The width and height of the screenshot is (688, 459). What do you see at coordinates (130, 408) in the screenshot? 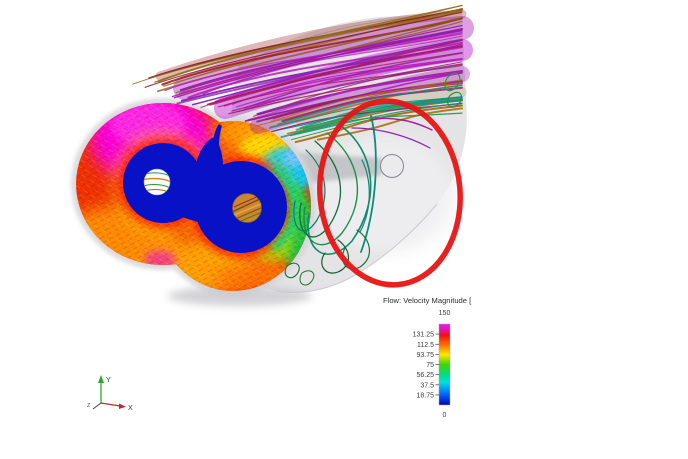
I see `x-axis-label: X` at bounding box center [130, 408].